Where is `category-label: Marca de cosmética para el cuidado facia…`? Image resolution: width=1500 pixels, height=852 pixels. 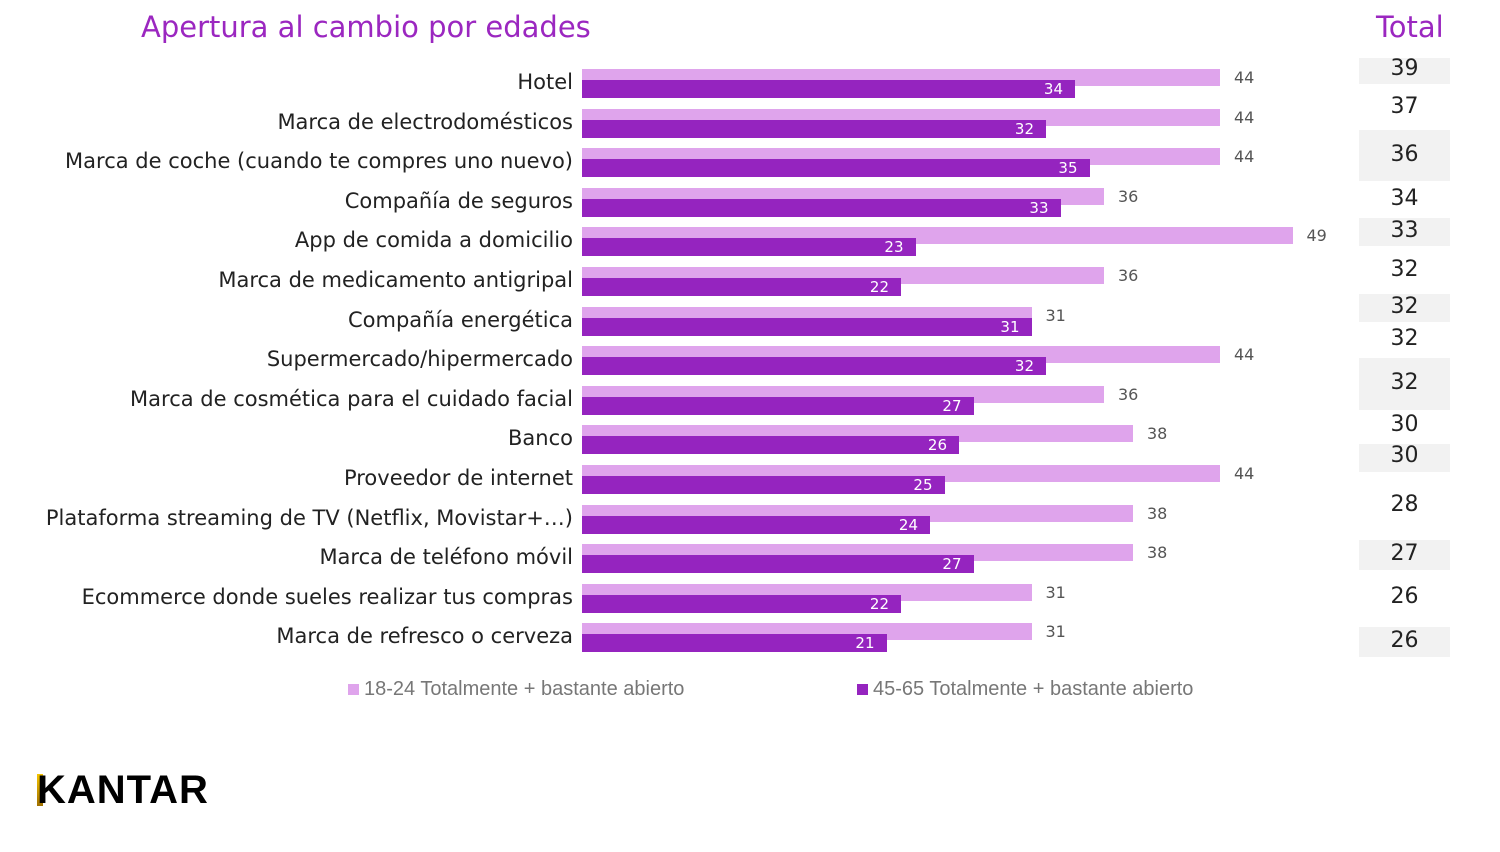
category-label: Marca de cosmética para el cuidado facia… is located at coordinates (351, 398).